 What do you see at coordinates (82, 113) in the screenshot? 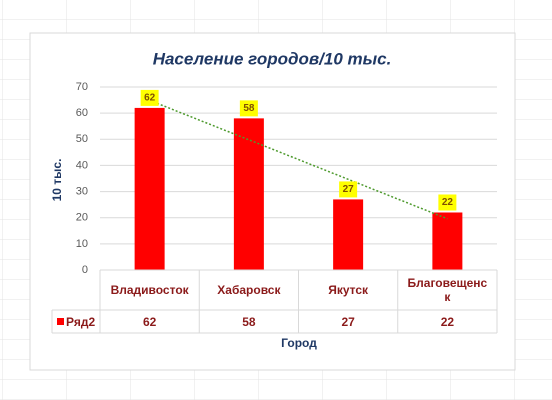
I see `y-tick-label: 60` at bounding box center [82, 113].